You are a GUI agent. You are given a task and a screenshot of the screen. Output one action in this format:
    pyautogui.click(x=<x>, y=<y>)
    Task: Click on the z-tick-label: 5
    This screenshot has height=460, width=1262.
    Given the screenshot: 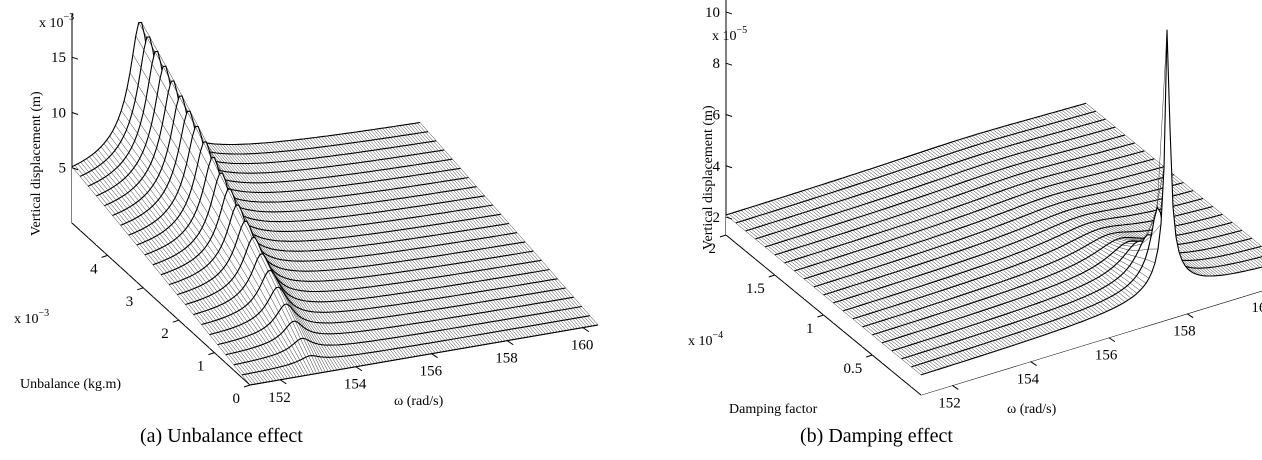 What is the action you would take?
    pyautogui.click(x=63, y=169)
    